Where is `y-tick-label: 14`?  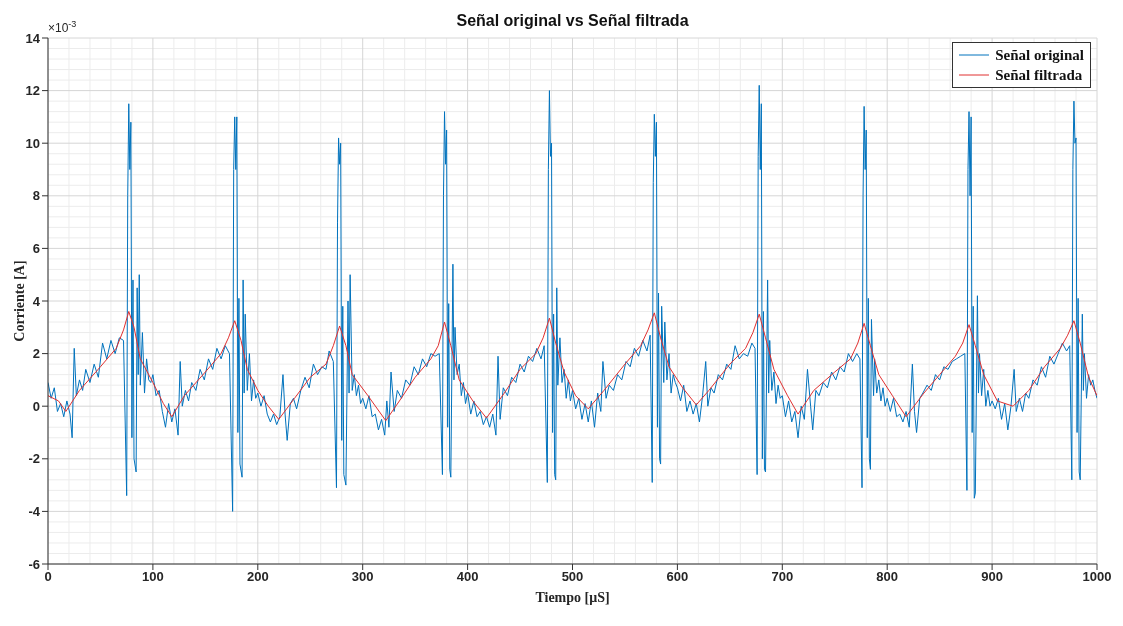
y-tick-label: 14 is located at coordinates (33, 38).